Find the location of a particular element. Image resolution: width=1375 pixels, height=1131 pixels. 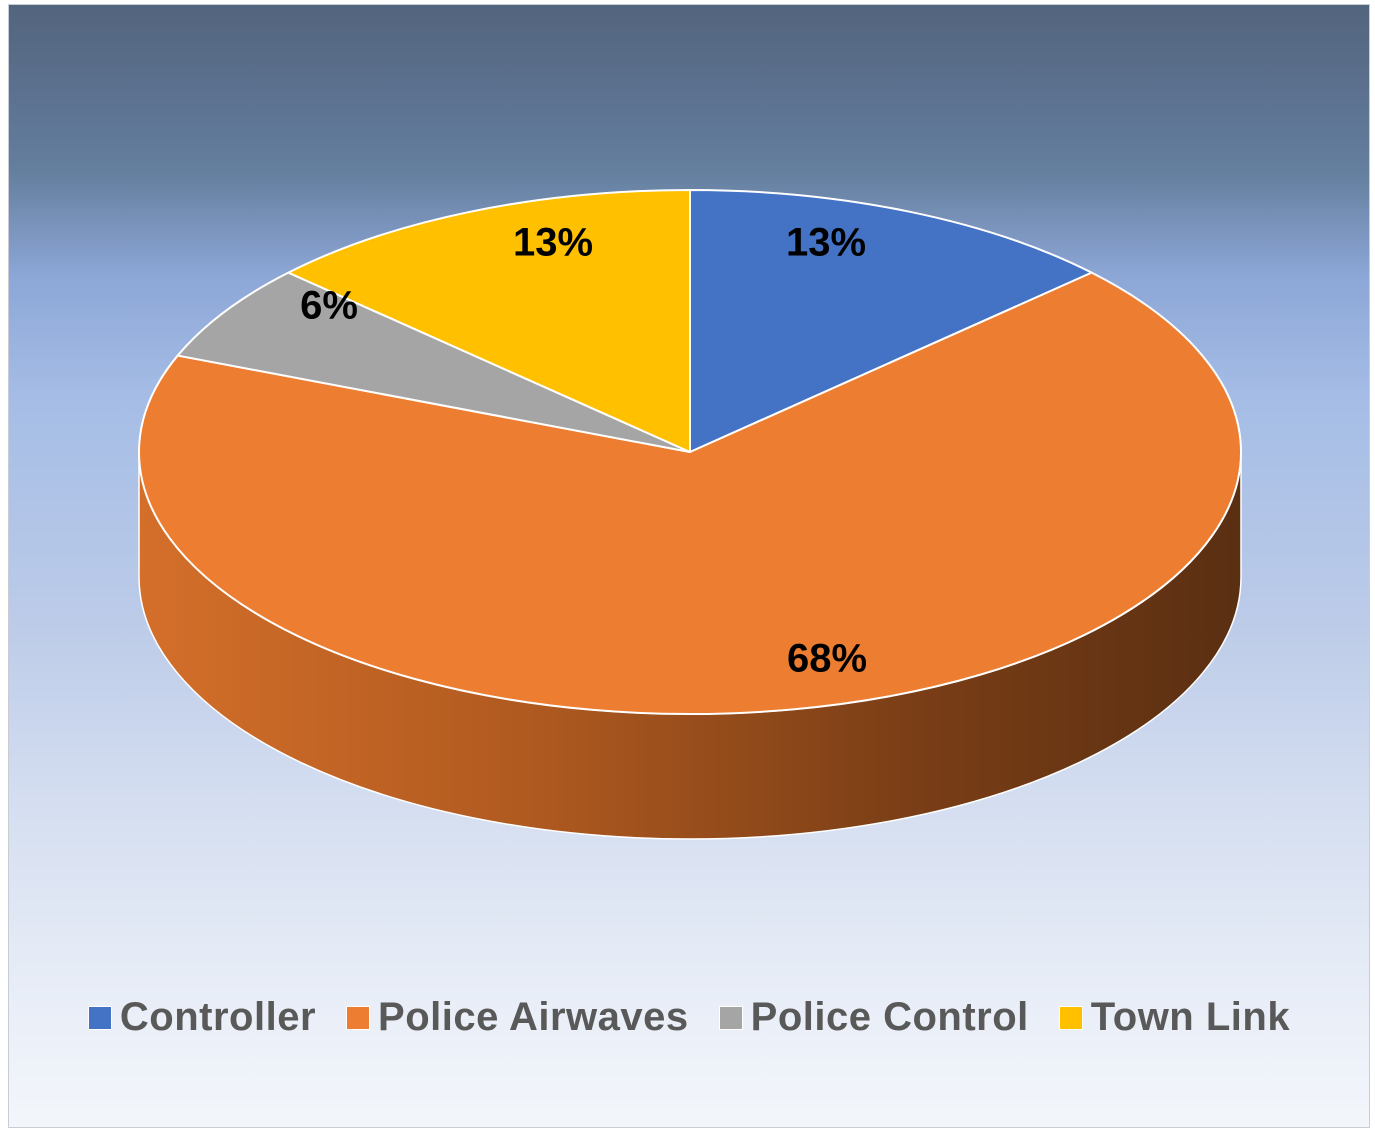

data-label-police-control: 6% is located at coordinates (329, 306).